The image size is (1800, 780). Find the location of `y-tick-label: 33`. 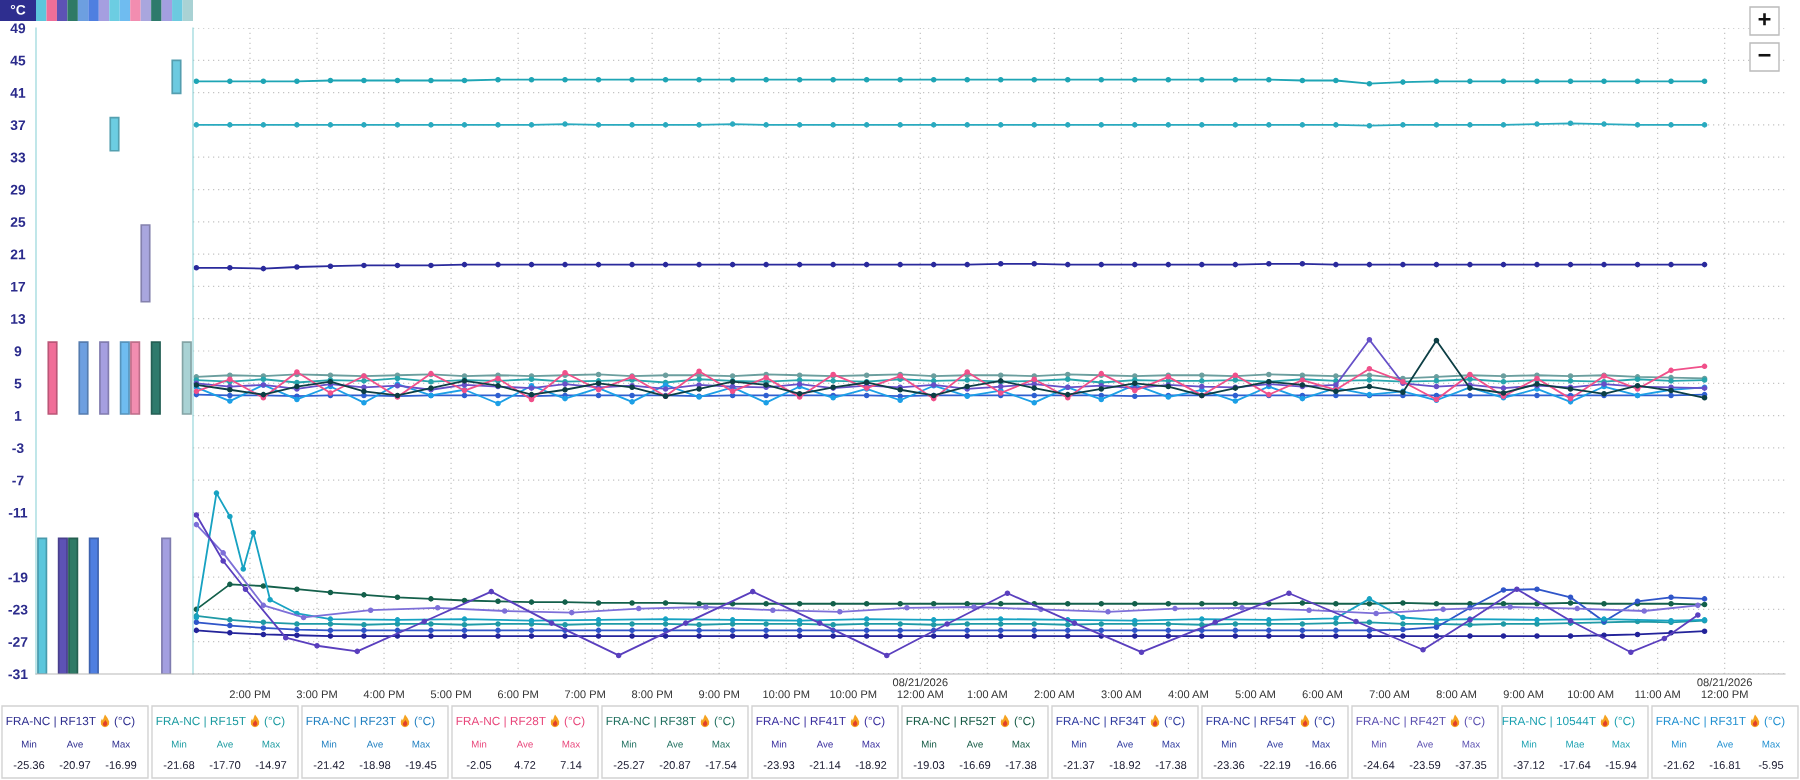

y-tick-label: 33 is located at coordinates (18, 157).